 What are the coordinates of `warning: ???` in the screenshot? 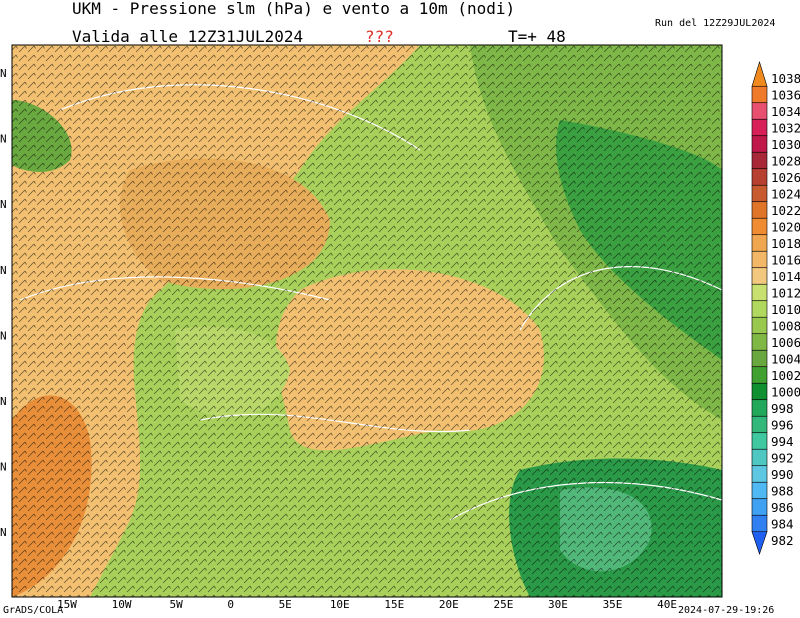 It's located at (379, 36).